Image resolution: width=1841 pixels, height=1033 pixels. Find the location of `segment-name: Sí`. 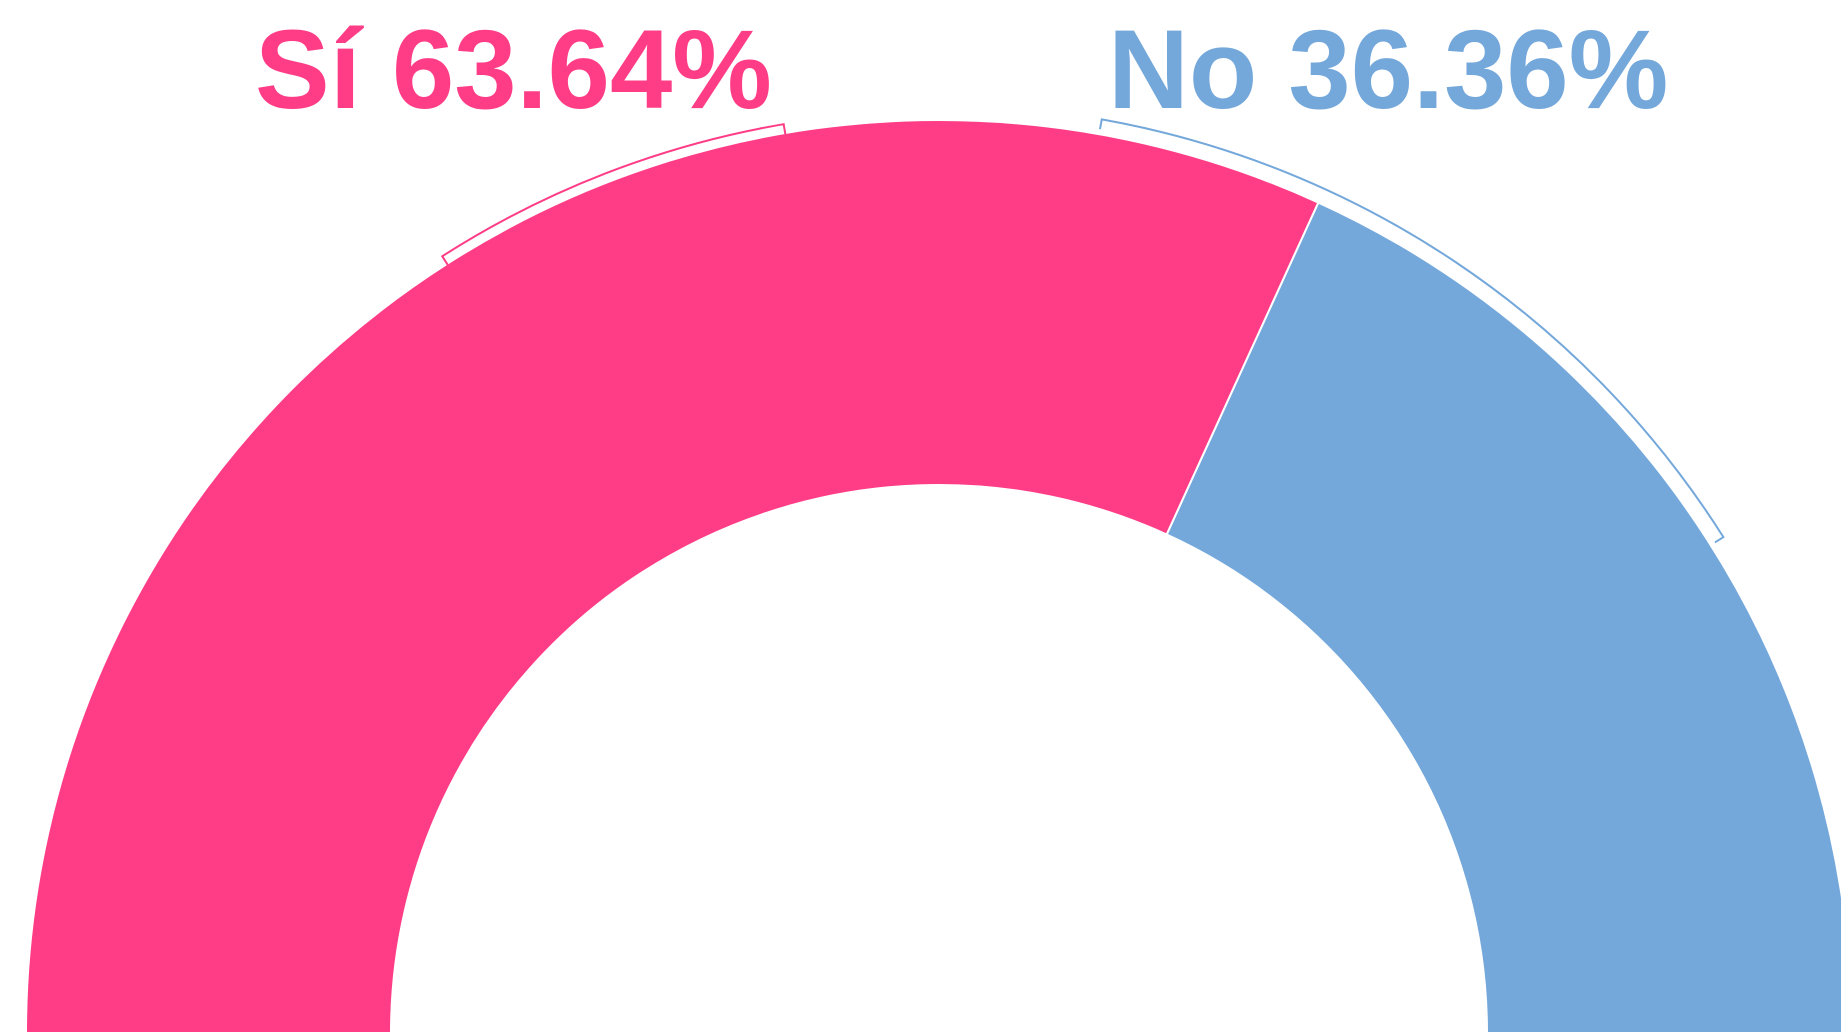

segment-name: Sí is located at coordinates (310, 69).